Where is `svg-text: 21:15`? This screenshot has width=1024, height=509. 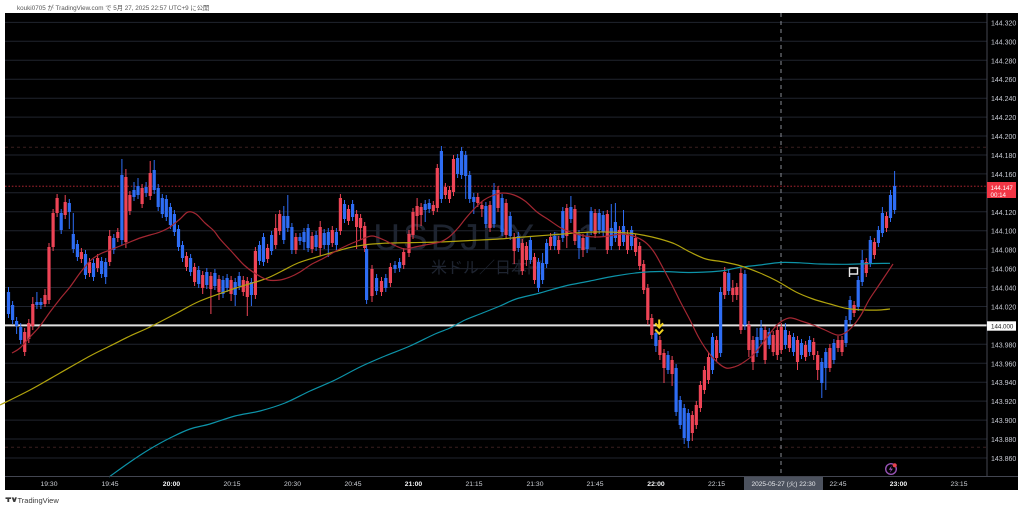 svg-text: 21:15 is located at coordinates (473, 484).